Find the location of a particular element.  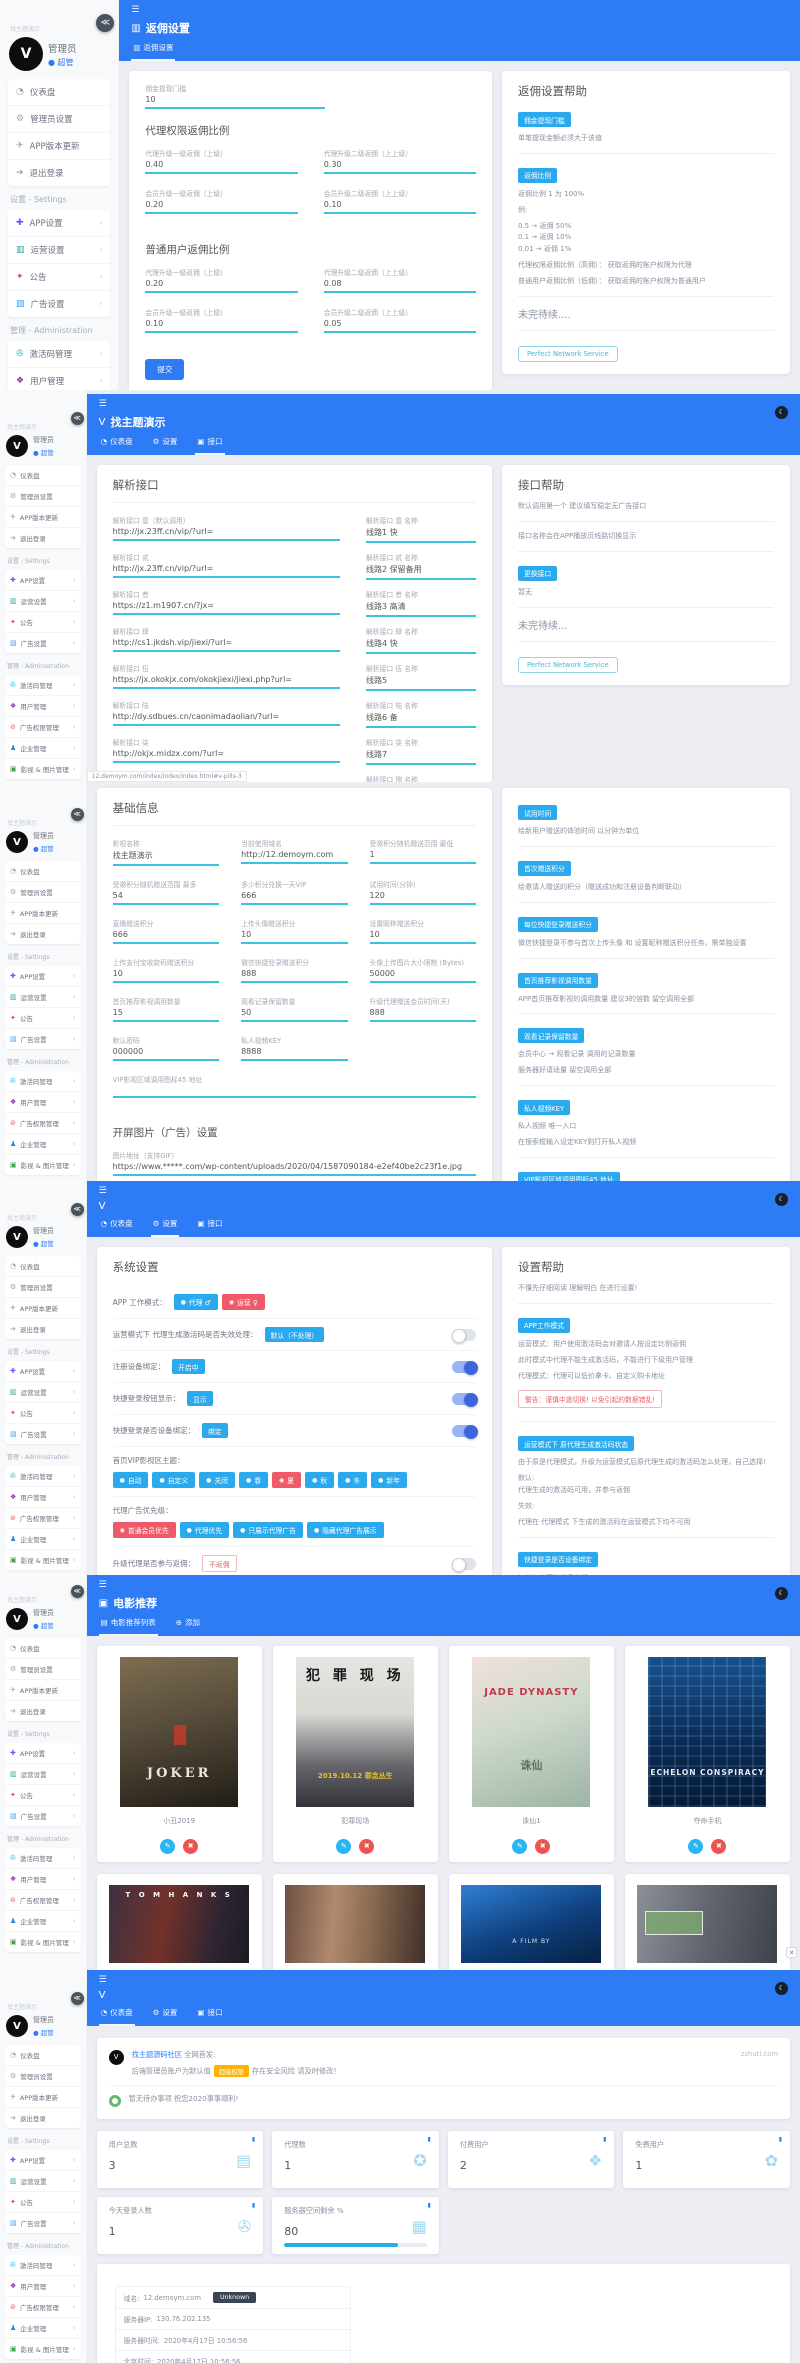

status-badge: 显示 is located at coordinates (200, 1398).